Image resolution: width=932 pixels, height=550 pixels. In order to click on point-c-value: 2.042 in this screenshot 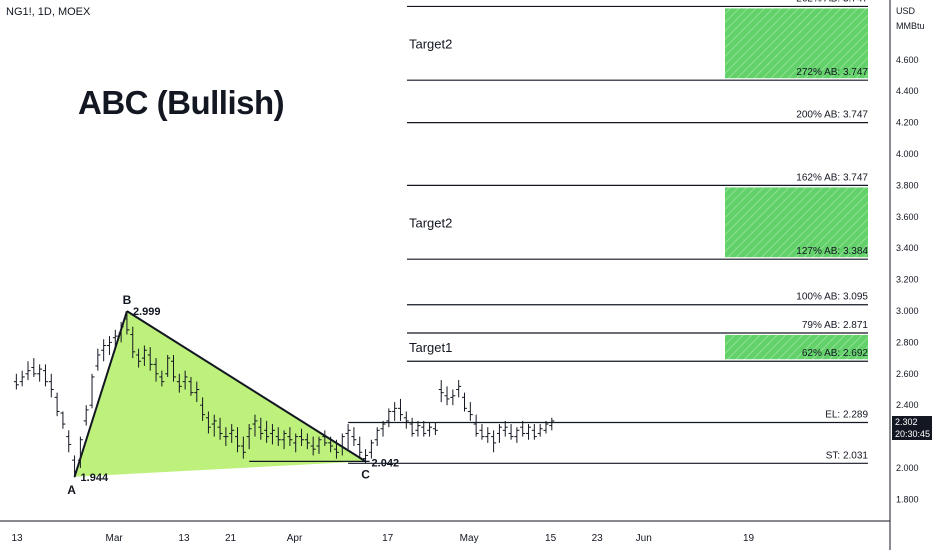, I will do `click(386, 463)`.